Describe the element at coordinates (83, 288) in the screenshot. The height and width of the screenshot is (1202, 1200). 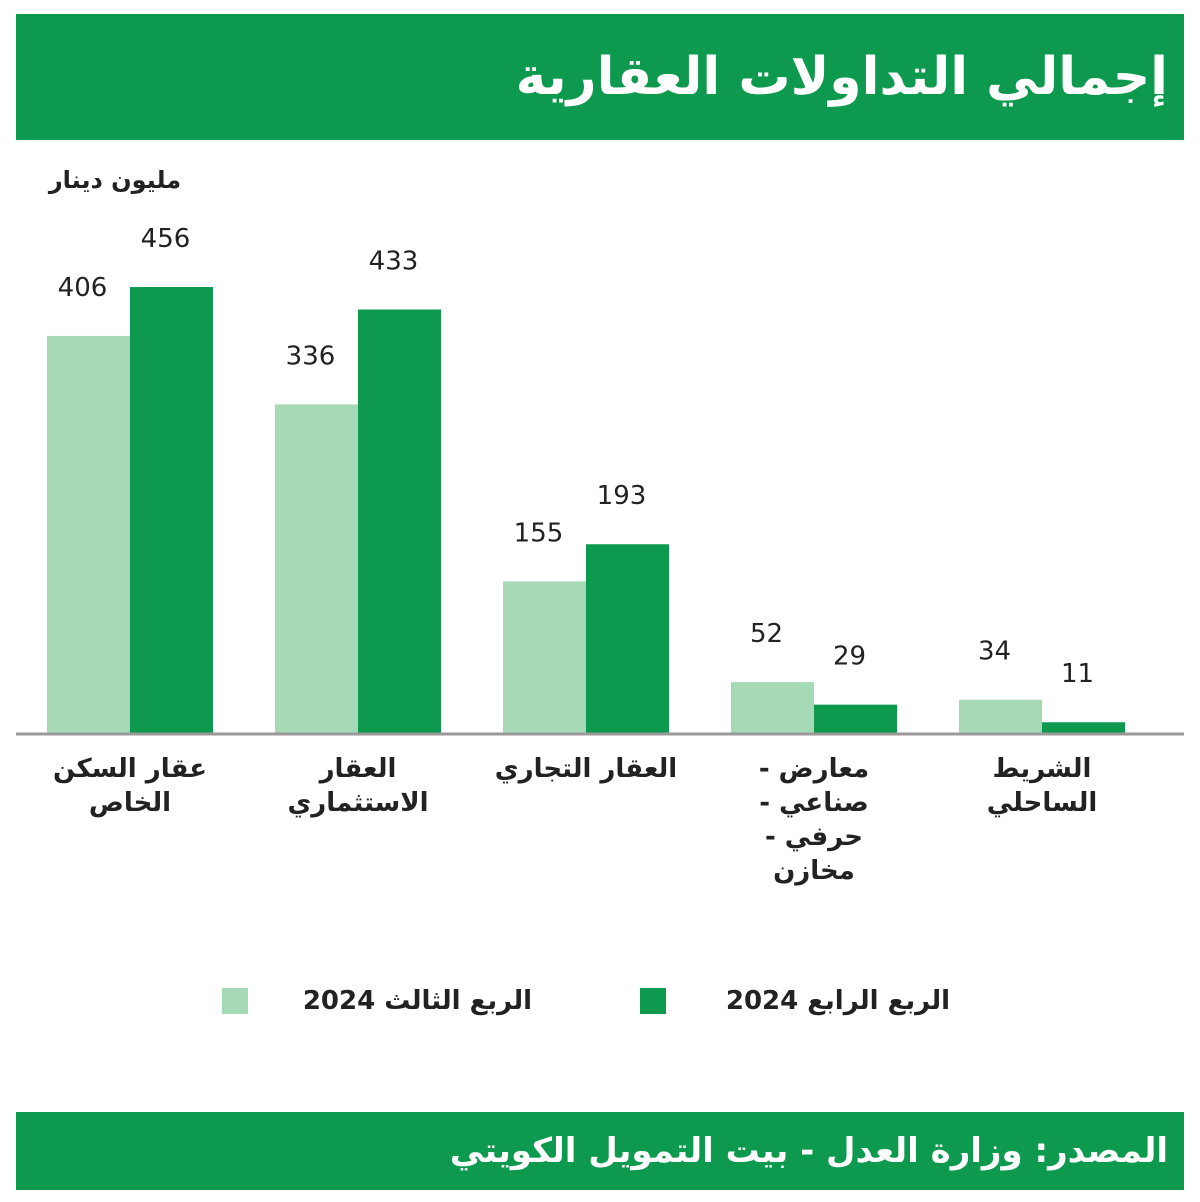
I see `data-label: 406` at that location.